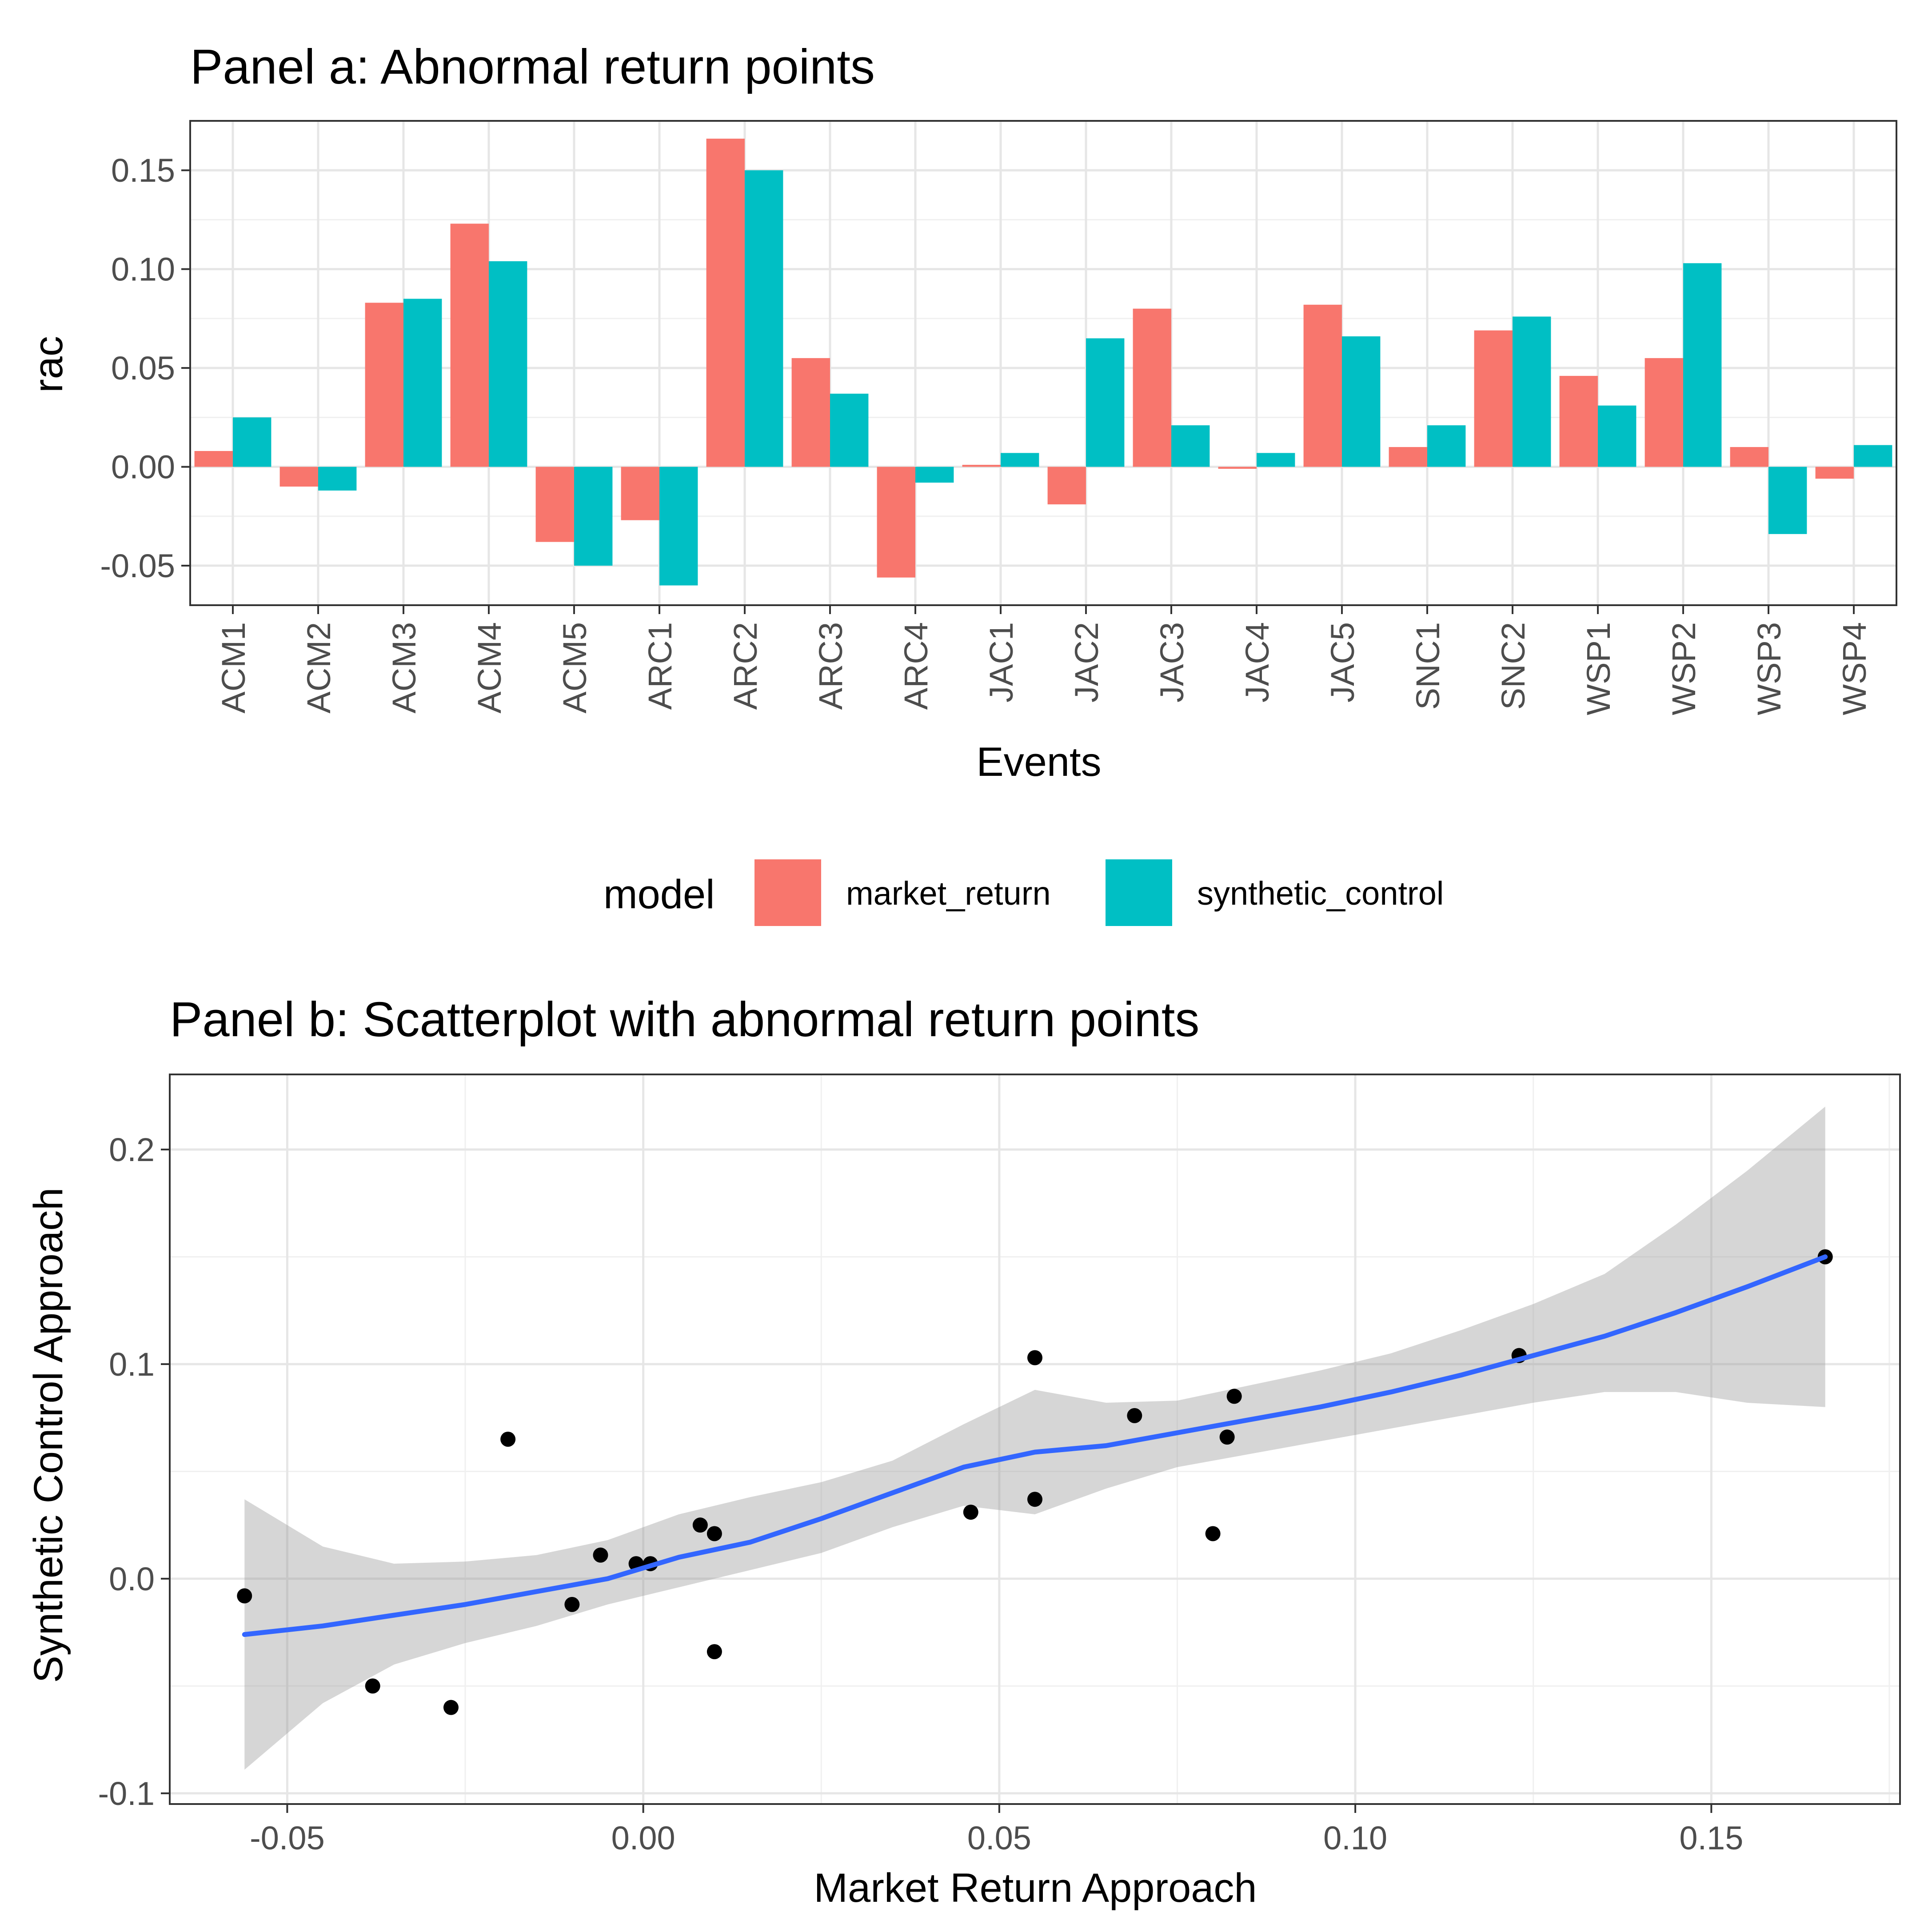  What do you see at coordinates (574, 668) in the screenshot?
I see `panel-a-x-tick-label: ACM5` at bounding box center [574, 668].